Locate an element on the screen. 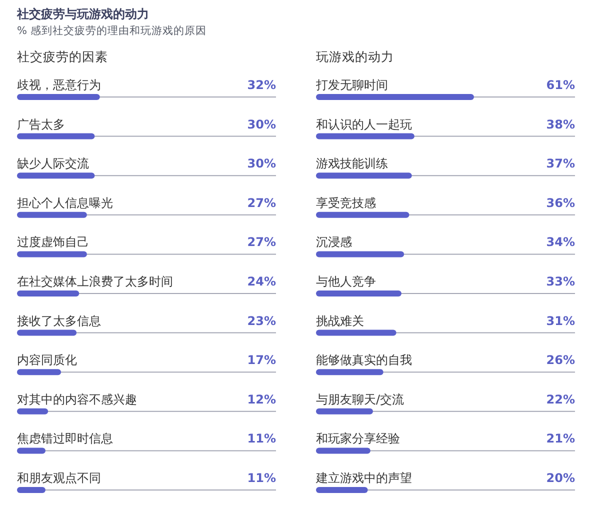 This screenshot has height=505, width=592. data-label: 12% is located at coordinates (261, 399).